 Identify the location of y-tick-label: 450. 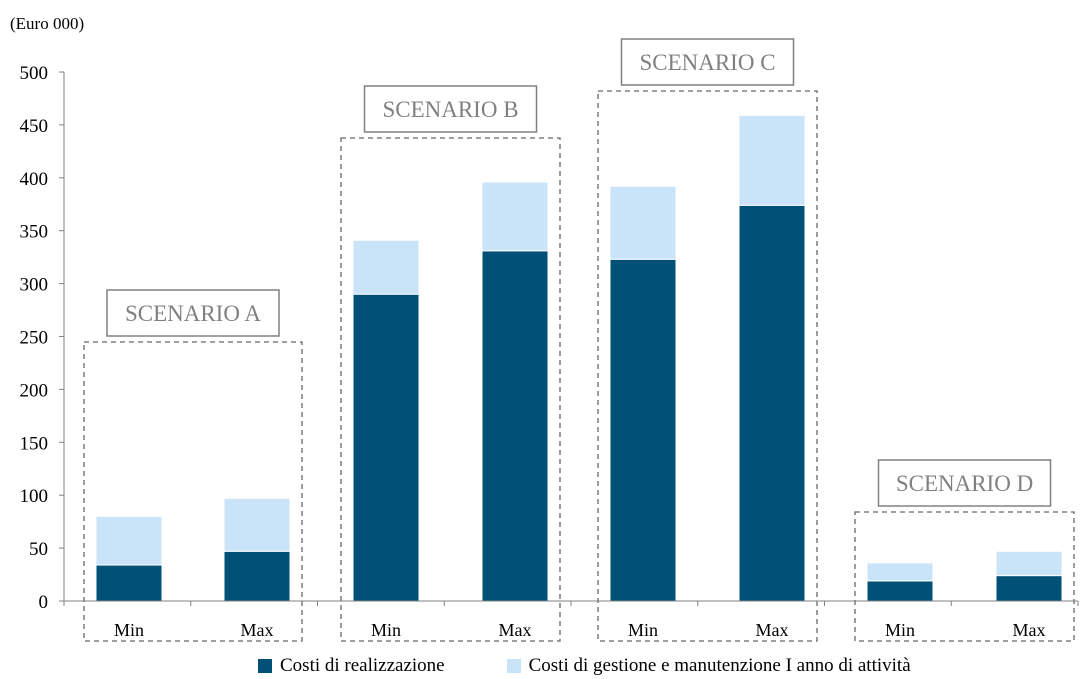
(34, 126).